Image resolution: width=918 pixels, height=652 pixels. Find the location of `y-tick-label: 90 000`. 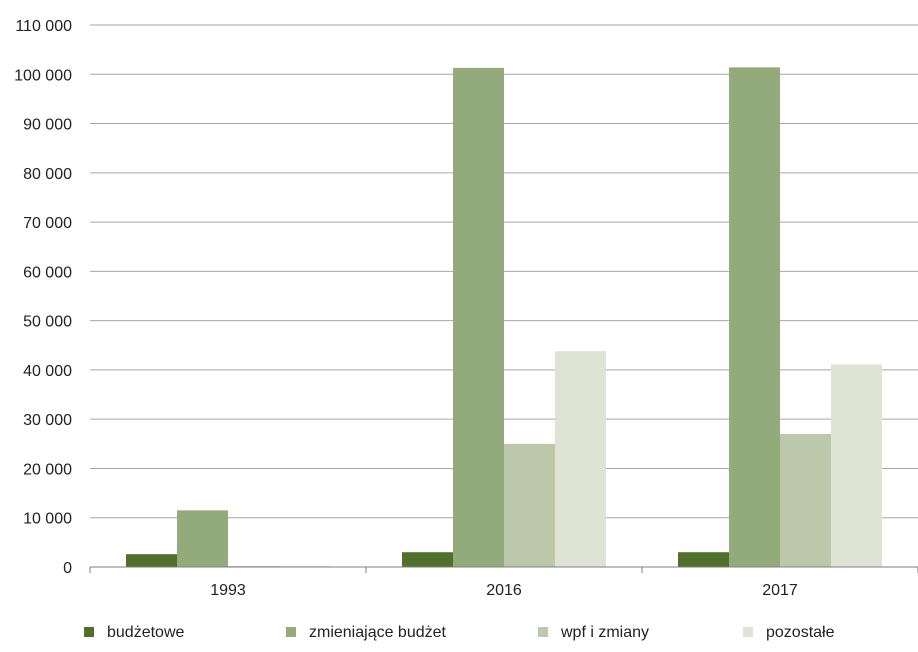

y-tick-label: 90 000 is located at coordinates (47, 125).